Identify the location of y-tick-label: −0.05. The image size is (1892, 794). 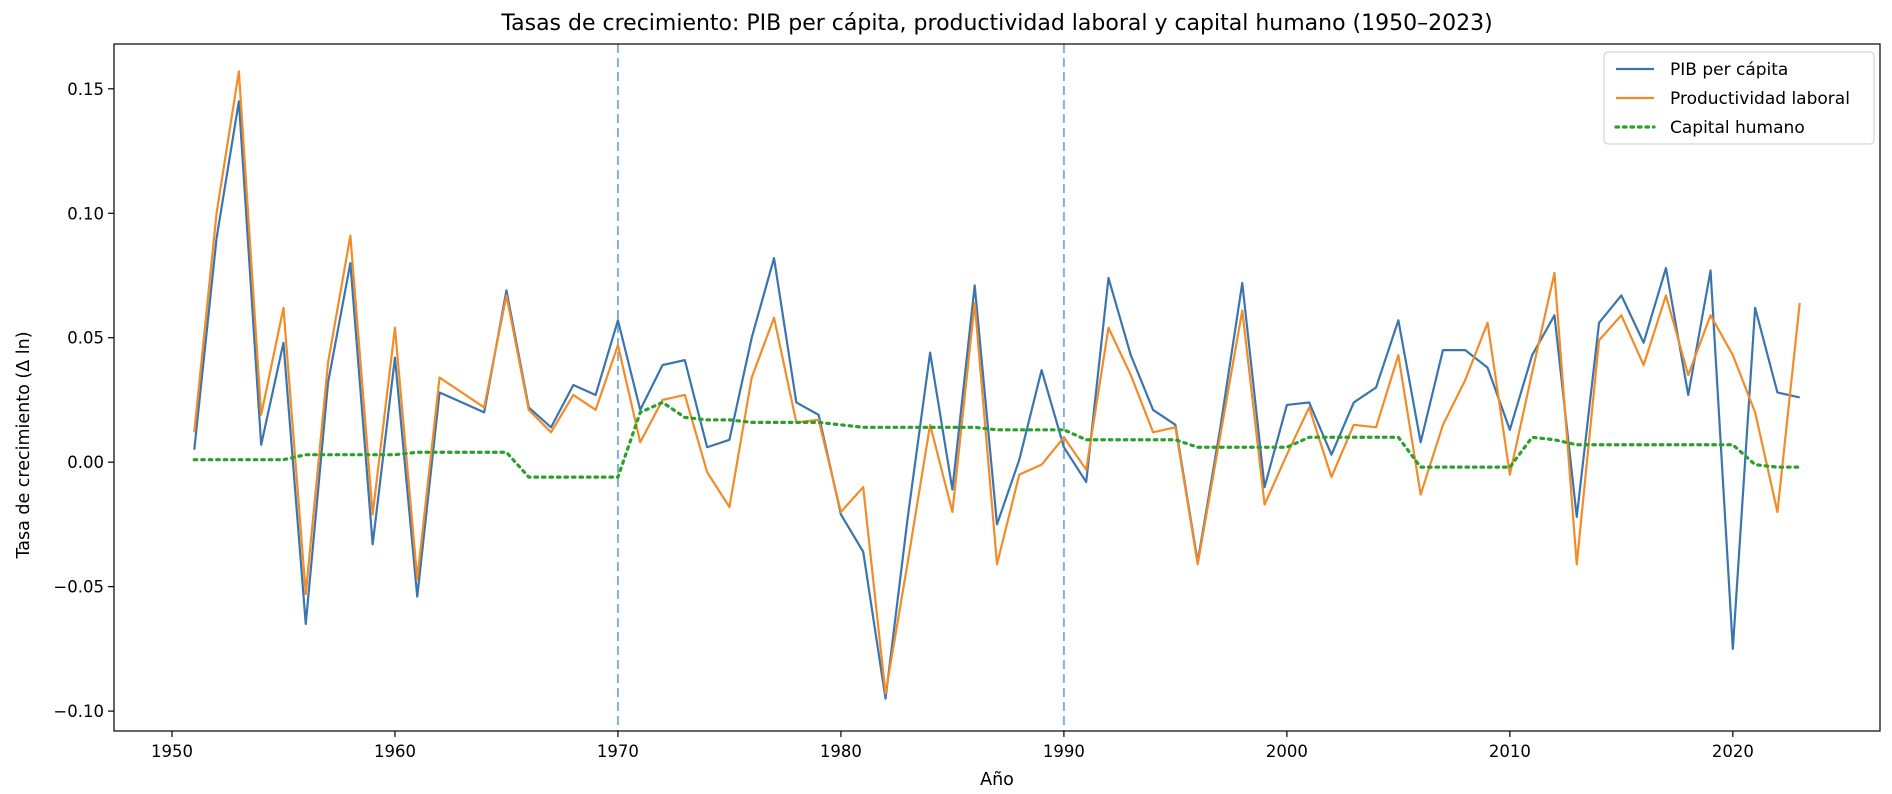
(78, 587).